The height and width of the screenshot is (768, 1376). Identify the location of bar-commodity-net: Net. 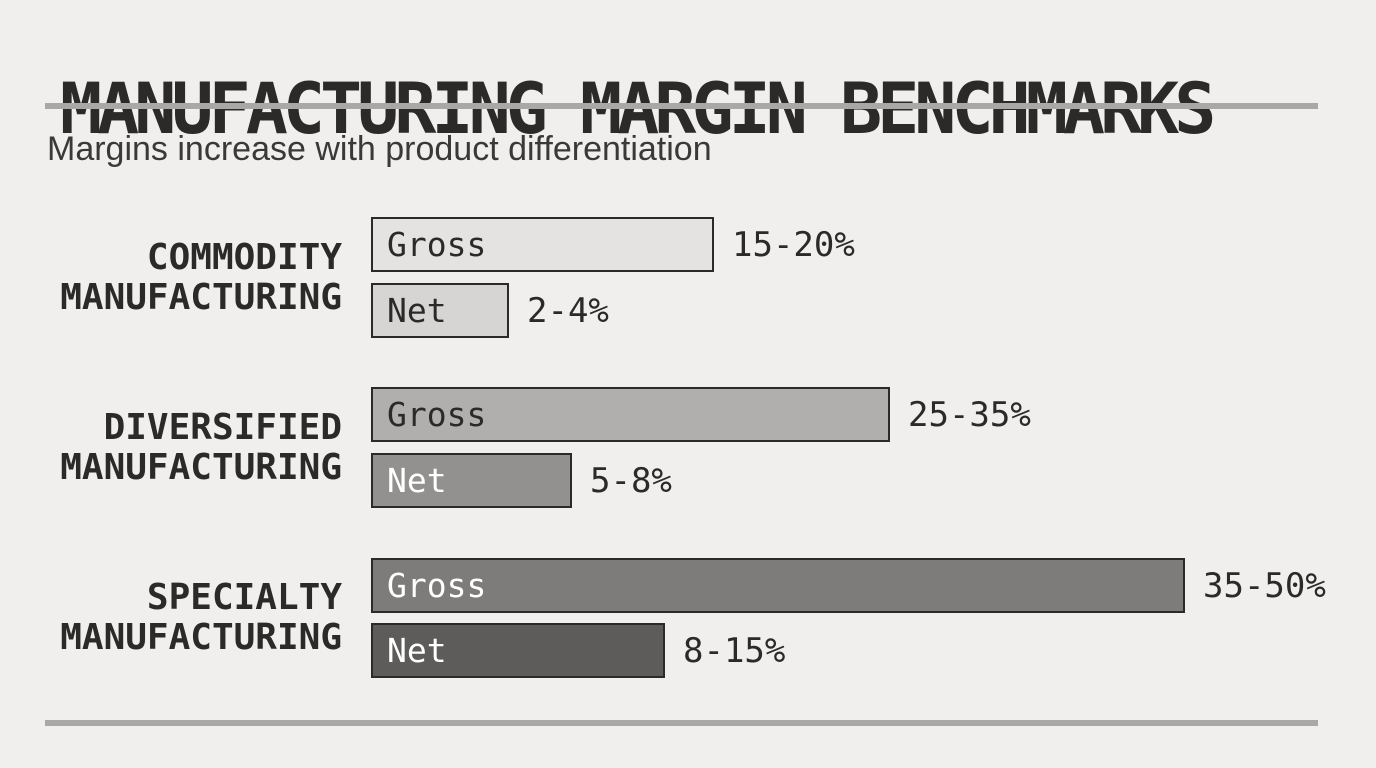
(440, 310).